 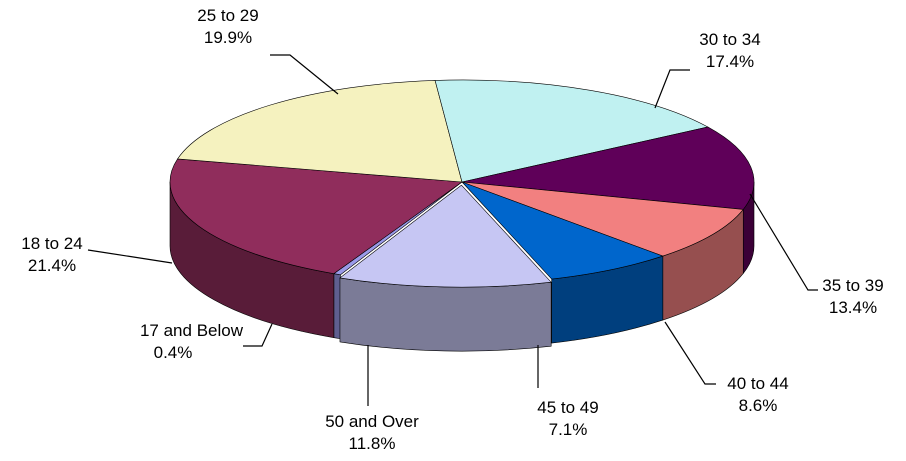 What do you see at coordinates (372, 443) in the screenshot?
I see `slice-percent-50-and-over: 11.8%` at bounding box center [372, 443].